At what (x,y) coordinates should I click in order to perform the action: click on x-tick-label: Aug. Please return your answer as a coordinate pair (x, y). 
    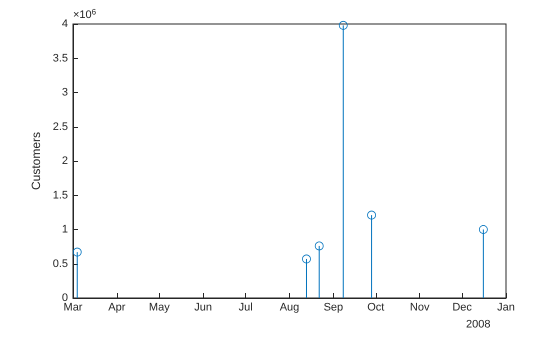
    Looking at the image, I should click on (290, 308).